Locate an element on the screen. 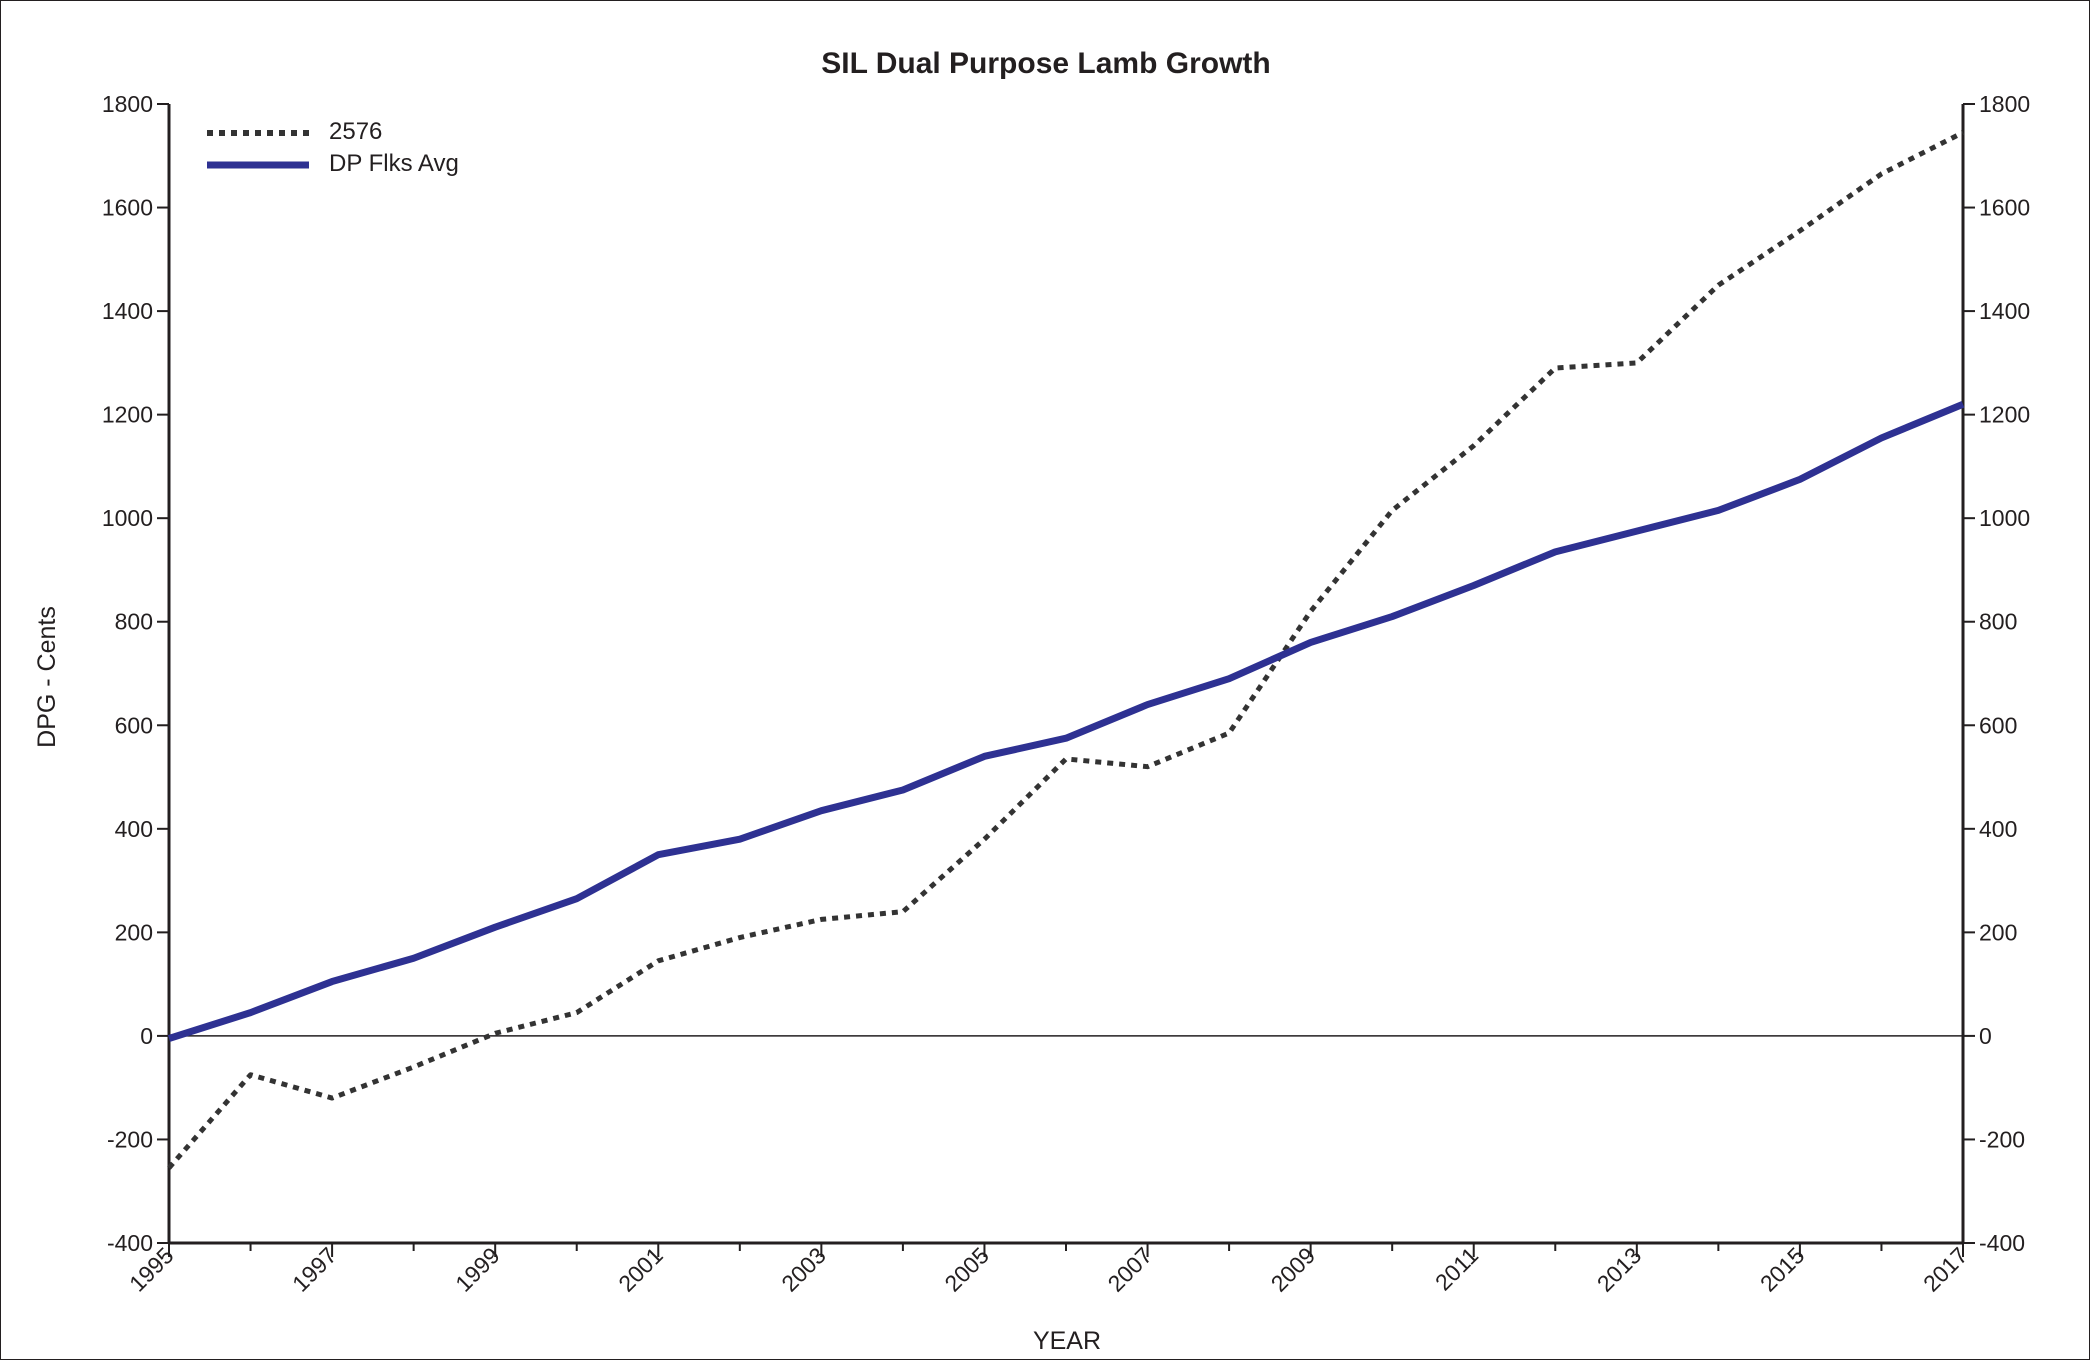  x-tick-label: 2011 is located at coordinates (1456, 1268).